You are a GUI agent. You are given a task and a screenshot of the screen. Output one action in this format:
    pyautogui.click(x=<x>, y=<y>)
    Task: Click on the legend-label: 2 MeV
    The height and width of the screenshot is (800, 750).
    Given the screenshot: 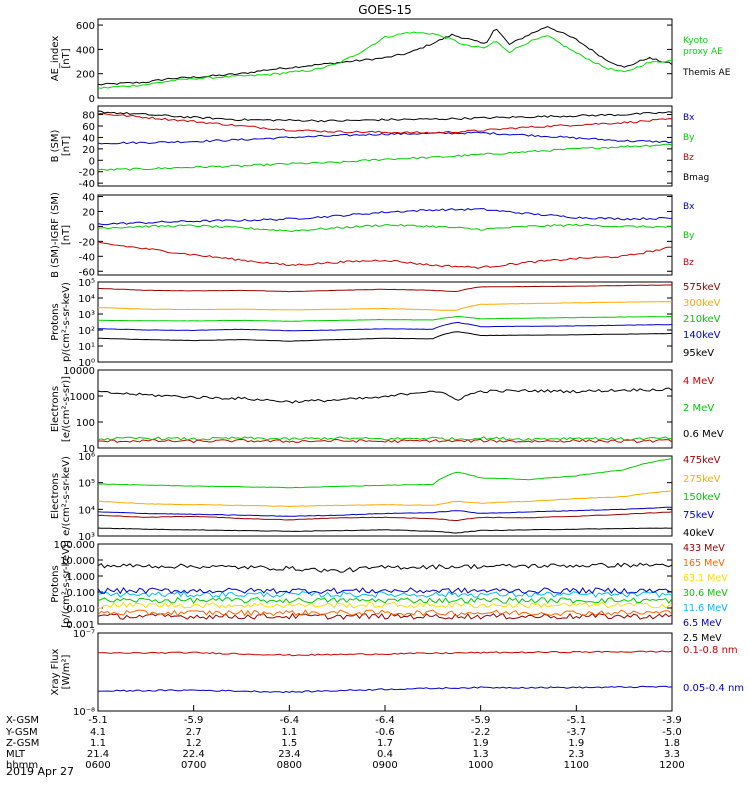 What is the action you would take?
    pyautogui.click(x=698, y=408)
    